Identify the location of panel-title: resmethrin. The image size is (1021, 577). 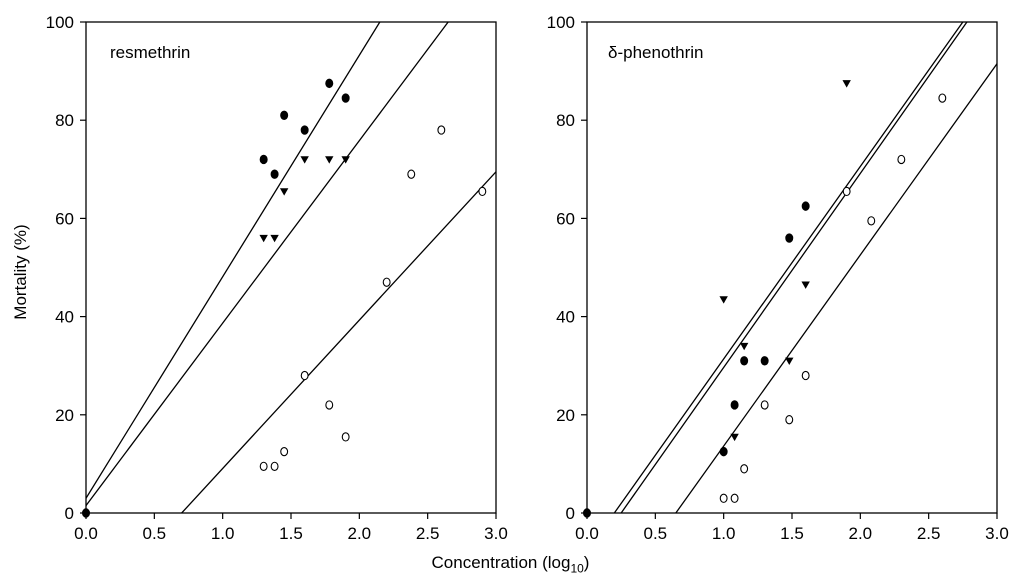
(150, 52).